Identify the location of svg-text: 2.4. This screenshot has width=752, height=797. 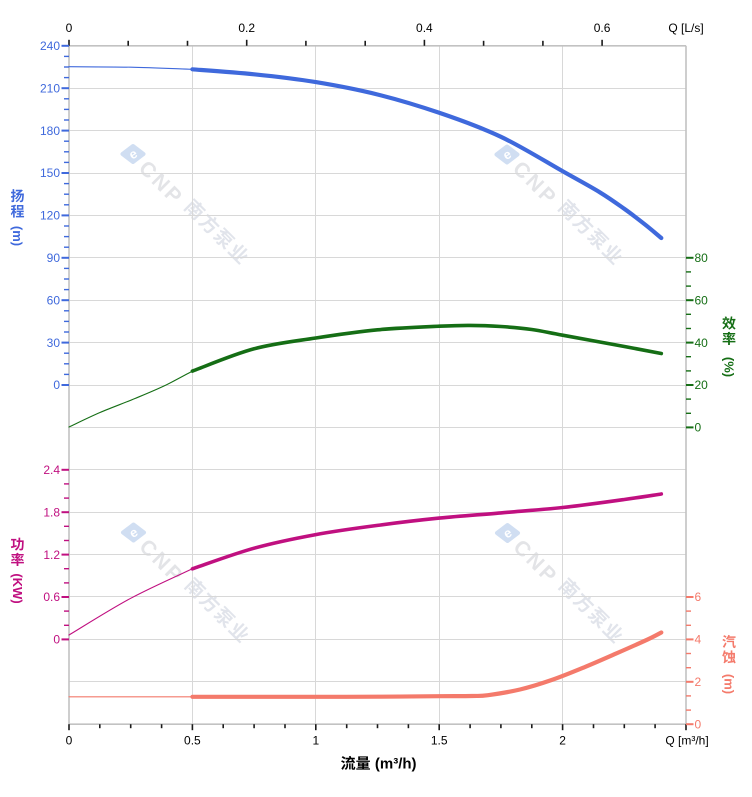
(51, 470).